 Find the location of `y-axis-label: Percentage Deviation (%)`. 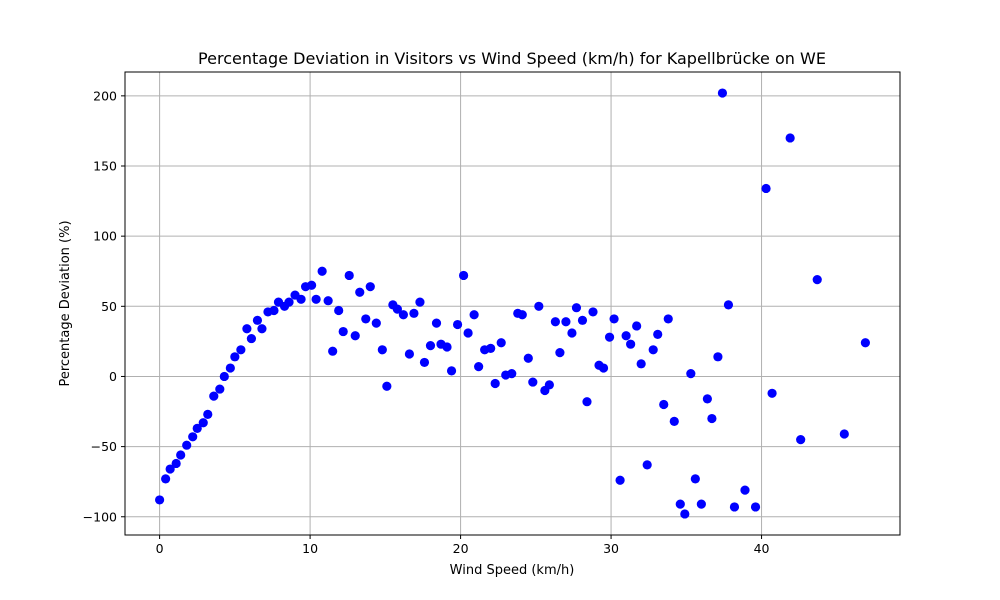

y-axis-label: Percentage Deviation (%) is located at coordinates (65, 303).